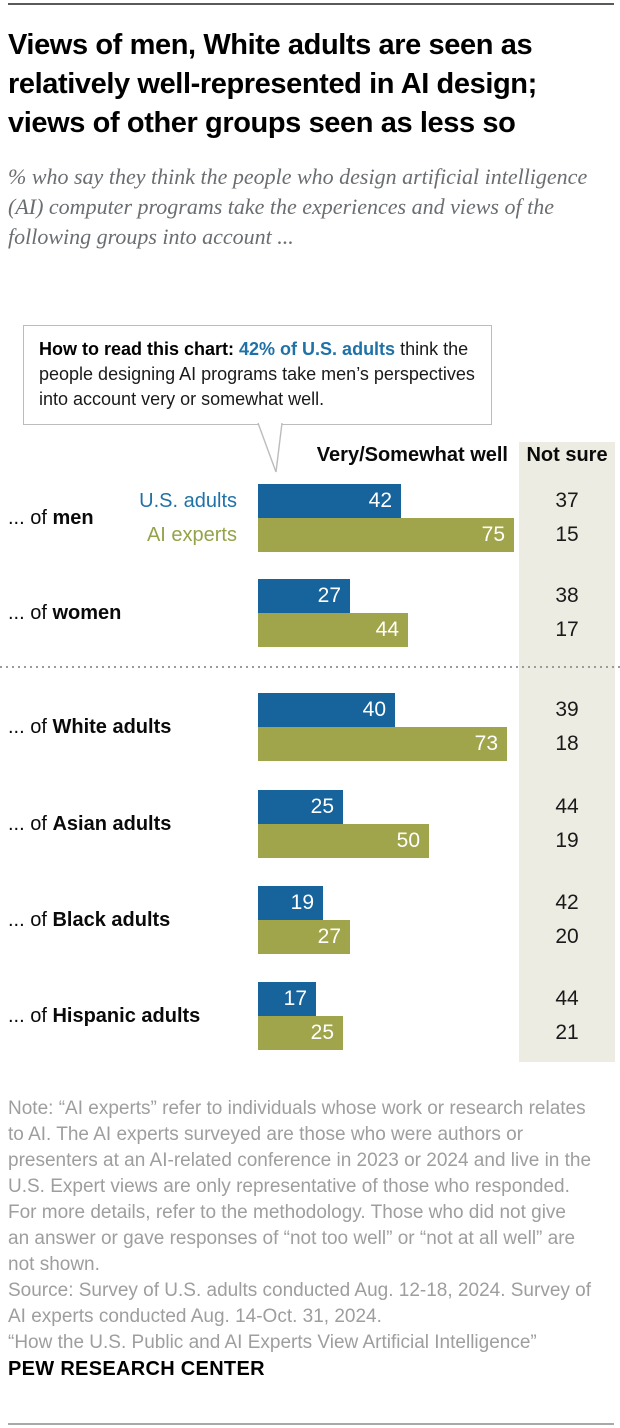 This screenshot has width=620, height=1428. I want to click on bar-us-adults-hispanic-adults: 17, so click(287, 999).